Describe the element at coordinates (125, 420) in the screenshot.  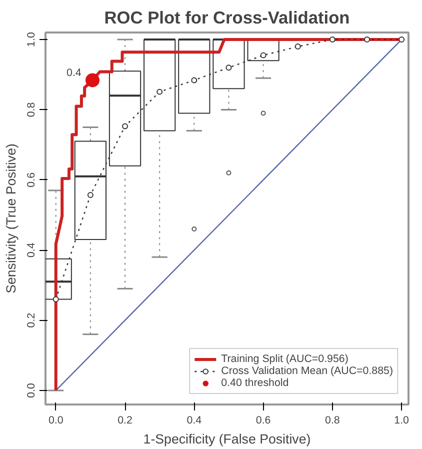
I see `x-tick-label: 0.2` at that location.